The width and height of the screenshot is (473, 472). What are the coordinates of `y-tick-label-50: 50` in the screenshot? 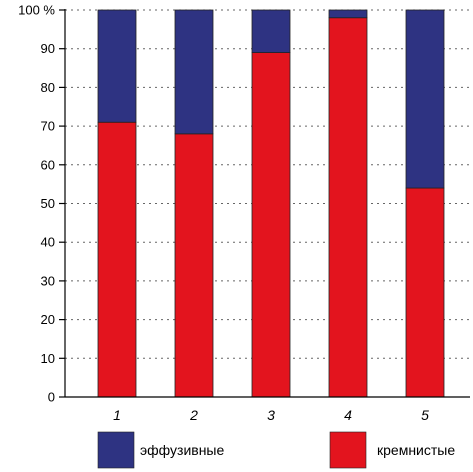 It's located at (48, 203).